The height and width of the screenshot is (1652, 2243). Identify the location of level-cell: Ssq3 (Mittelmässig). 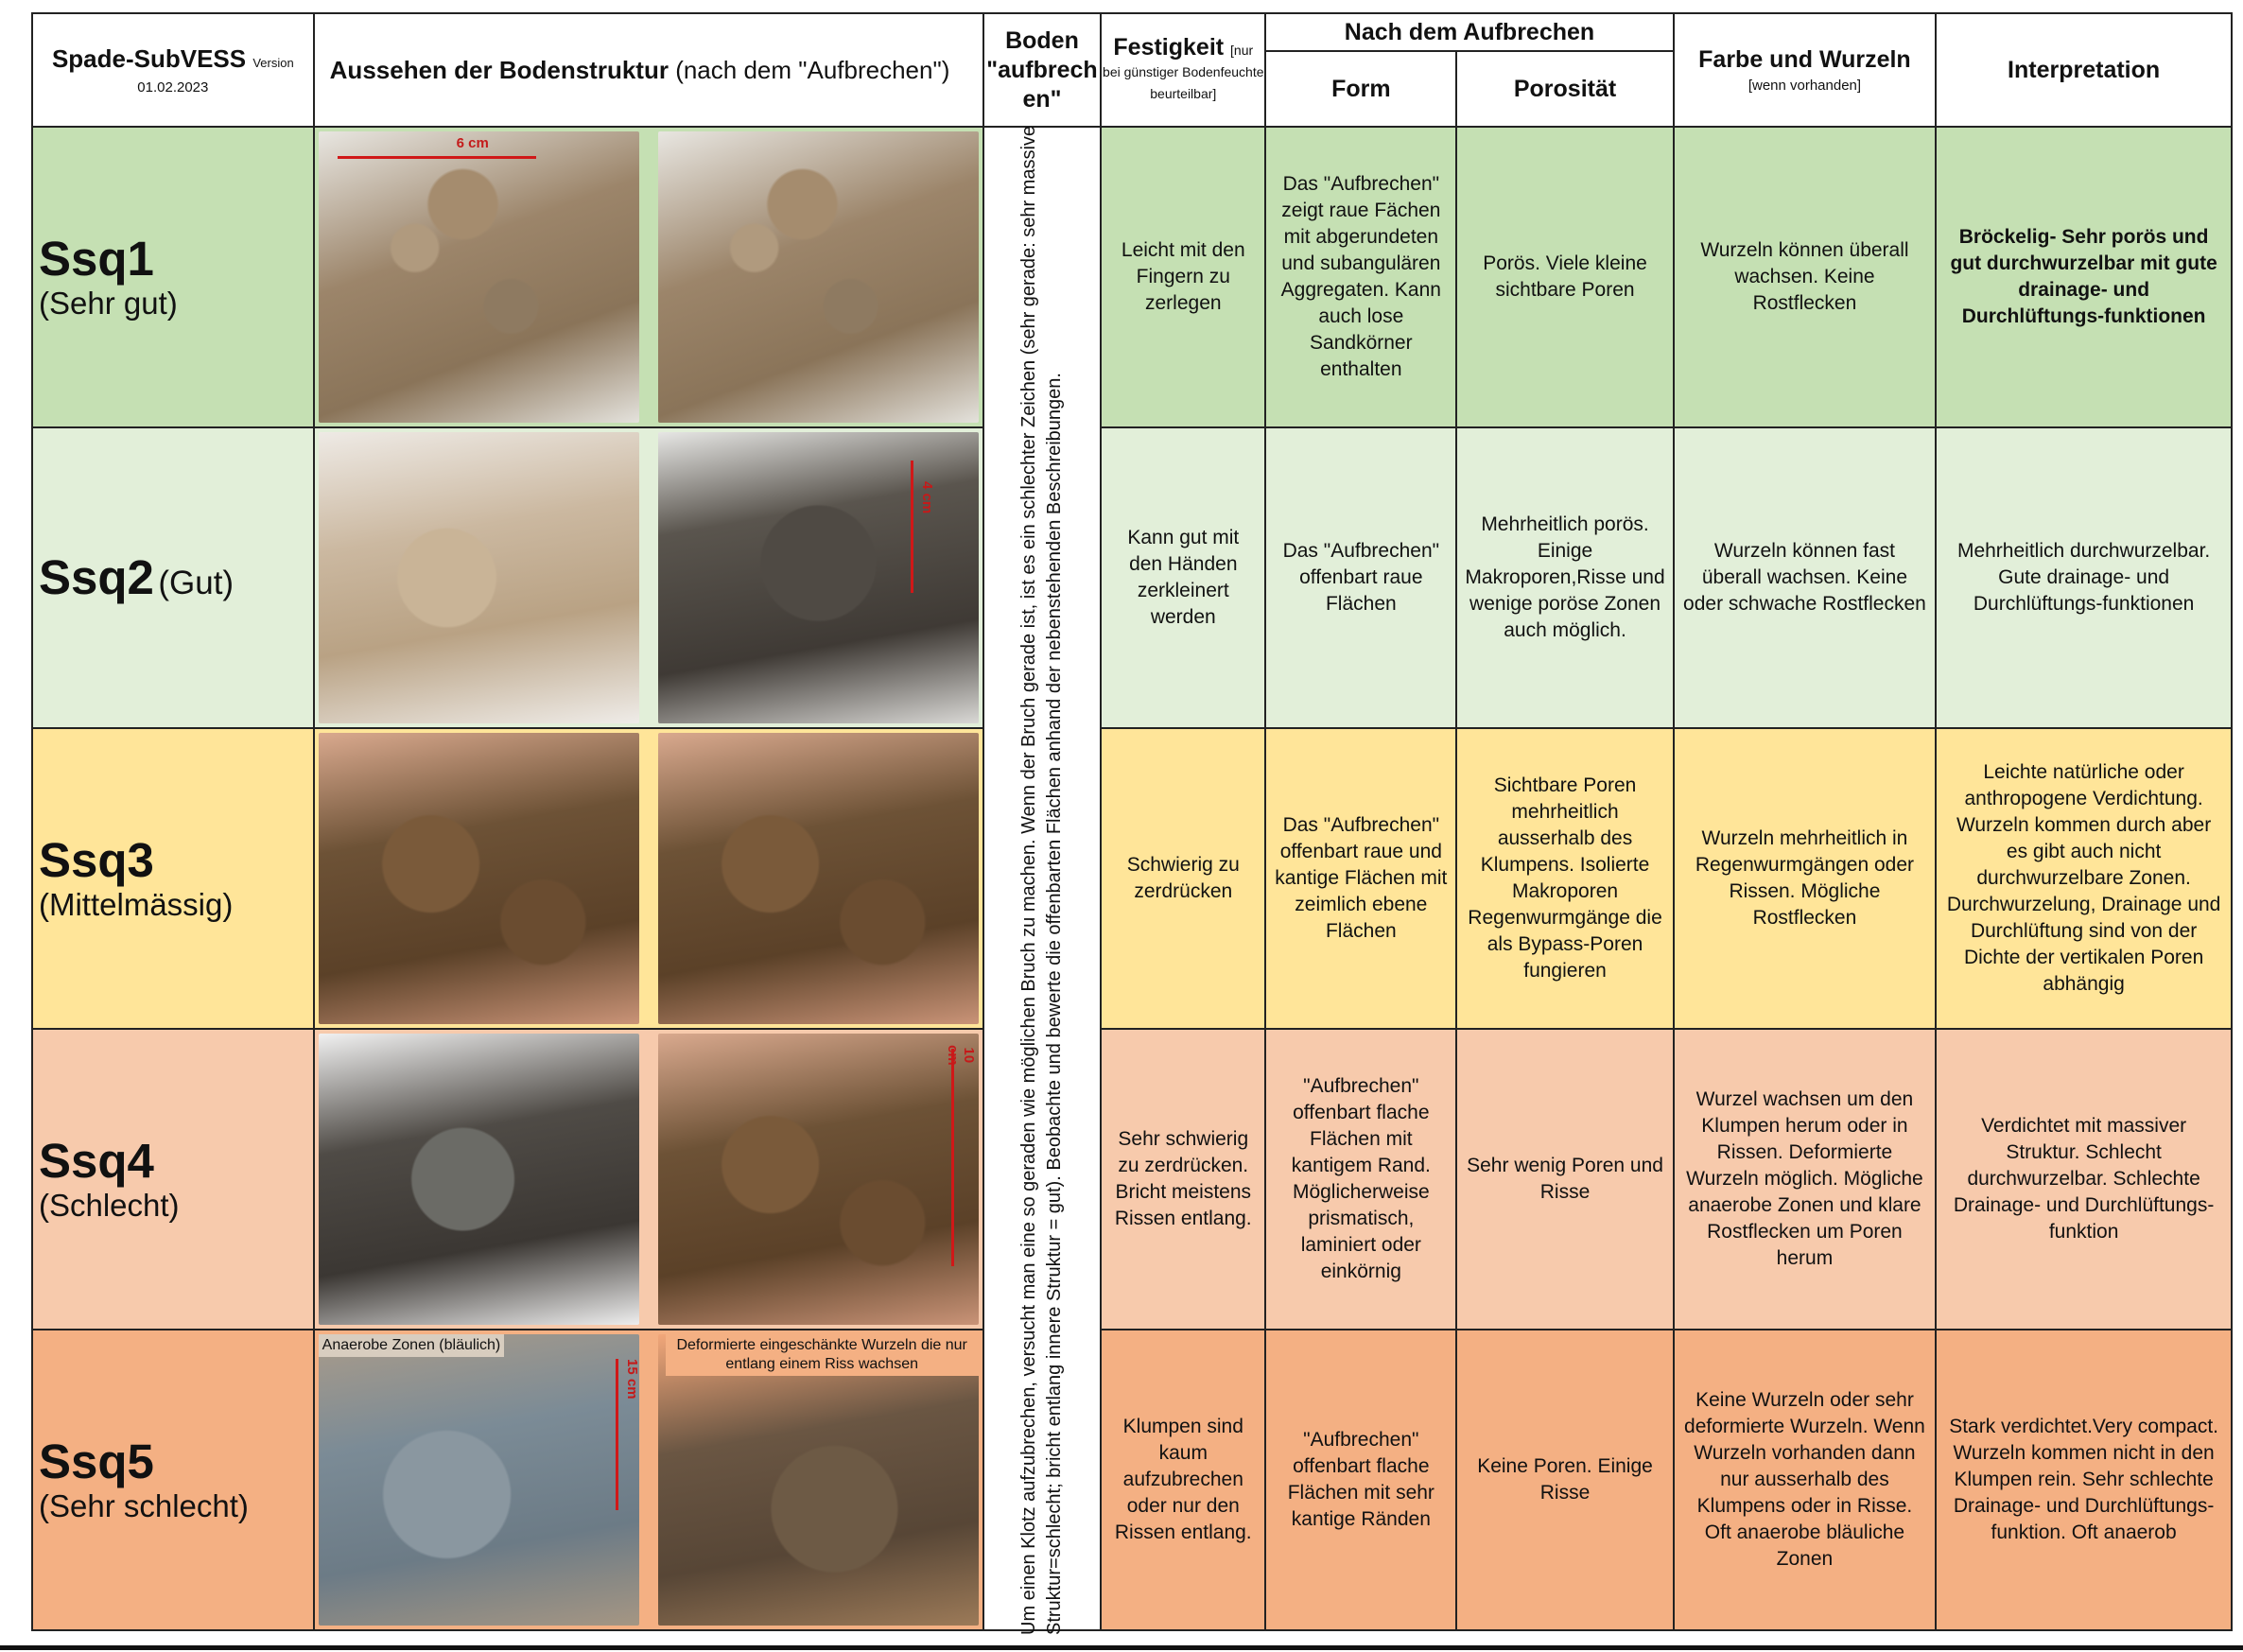
(173, 879).